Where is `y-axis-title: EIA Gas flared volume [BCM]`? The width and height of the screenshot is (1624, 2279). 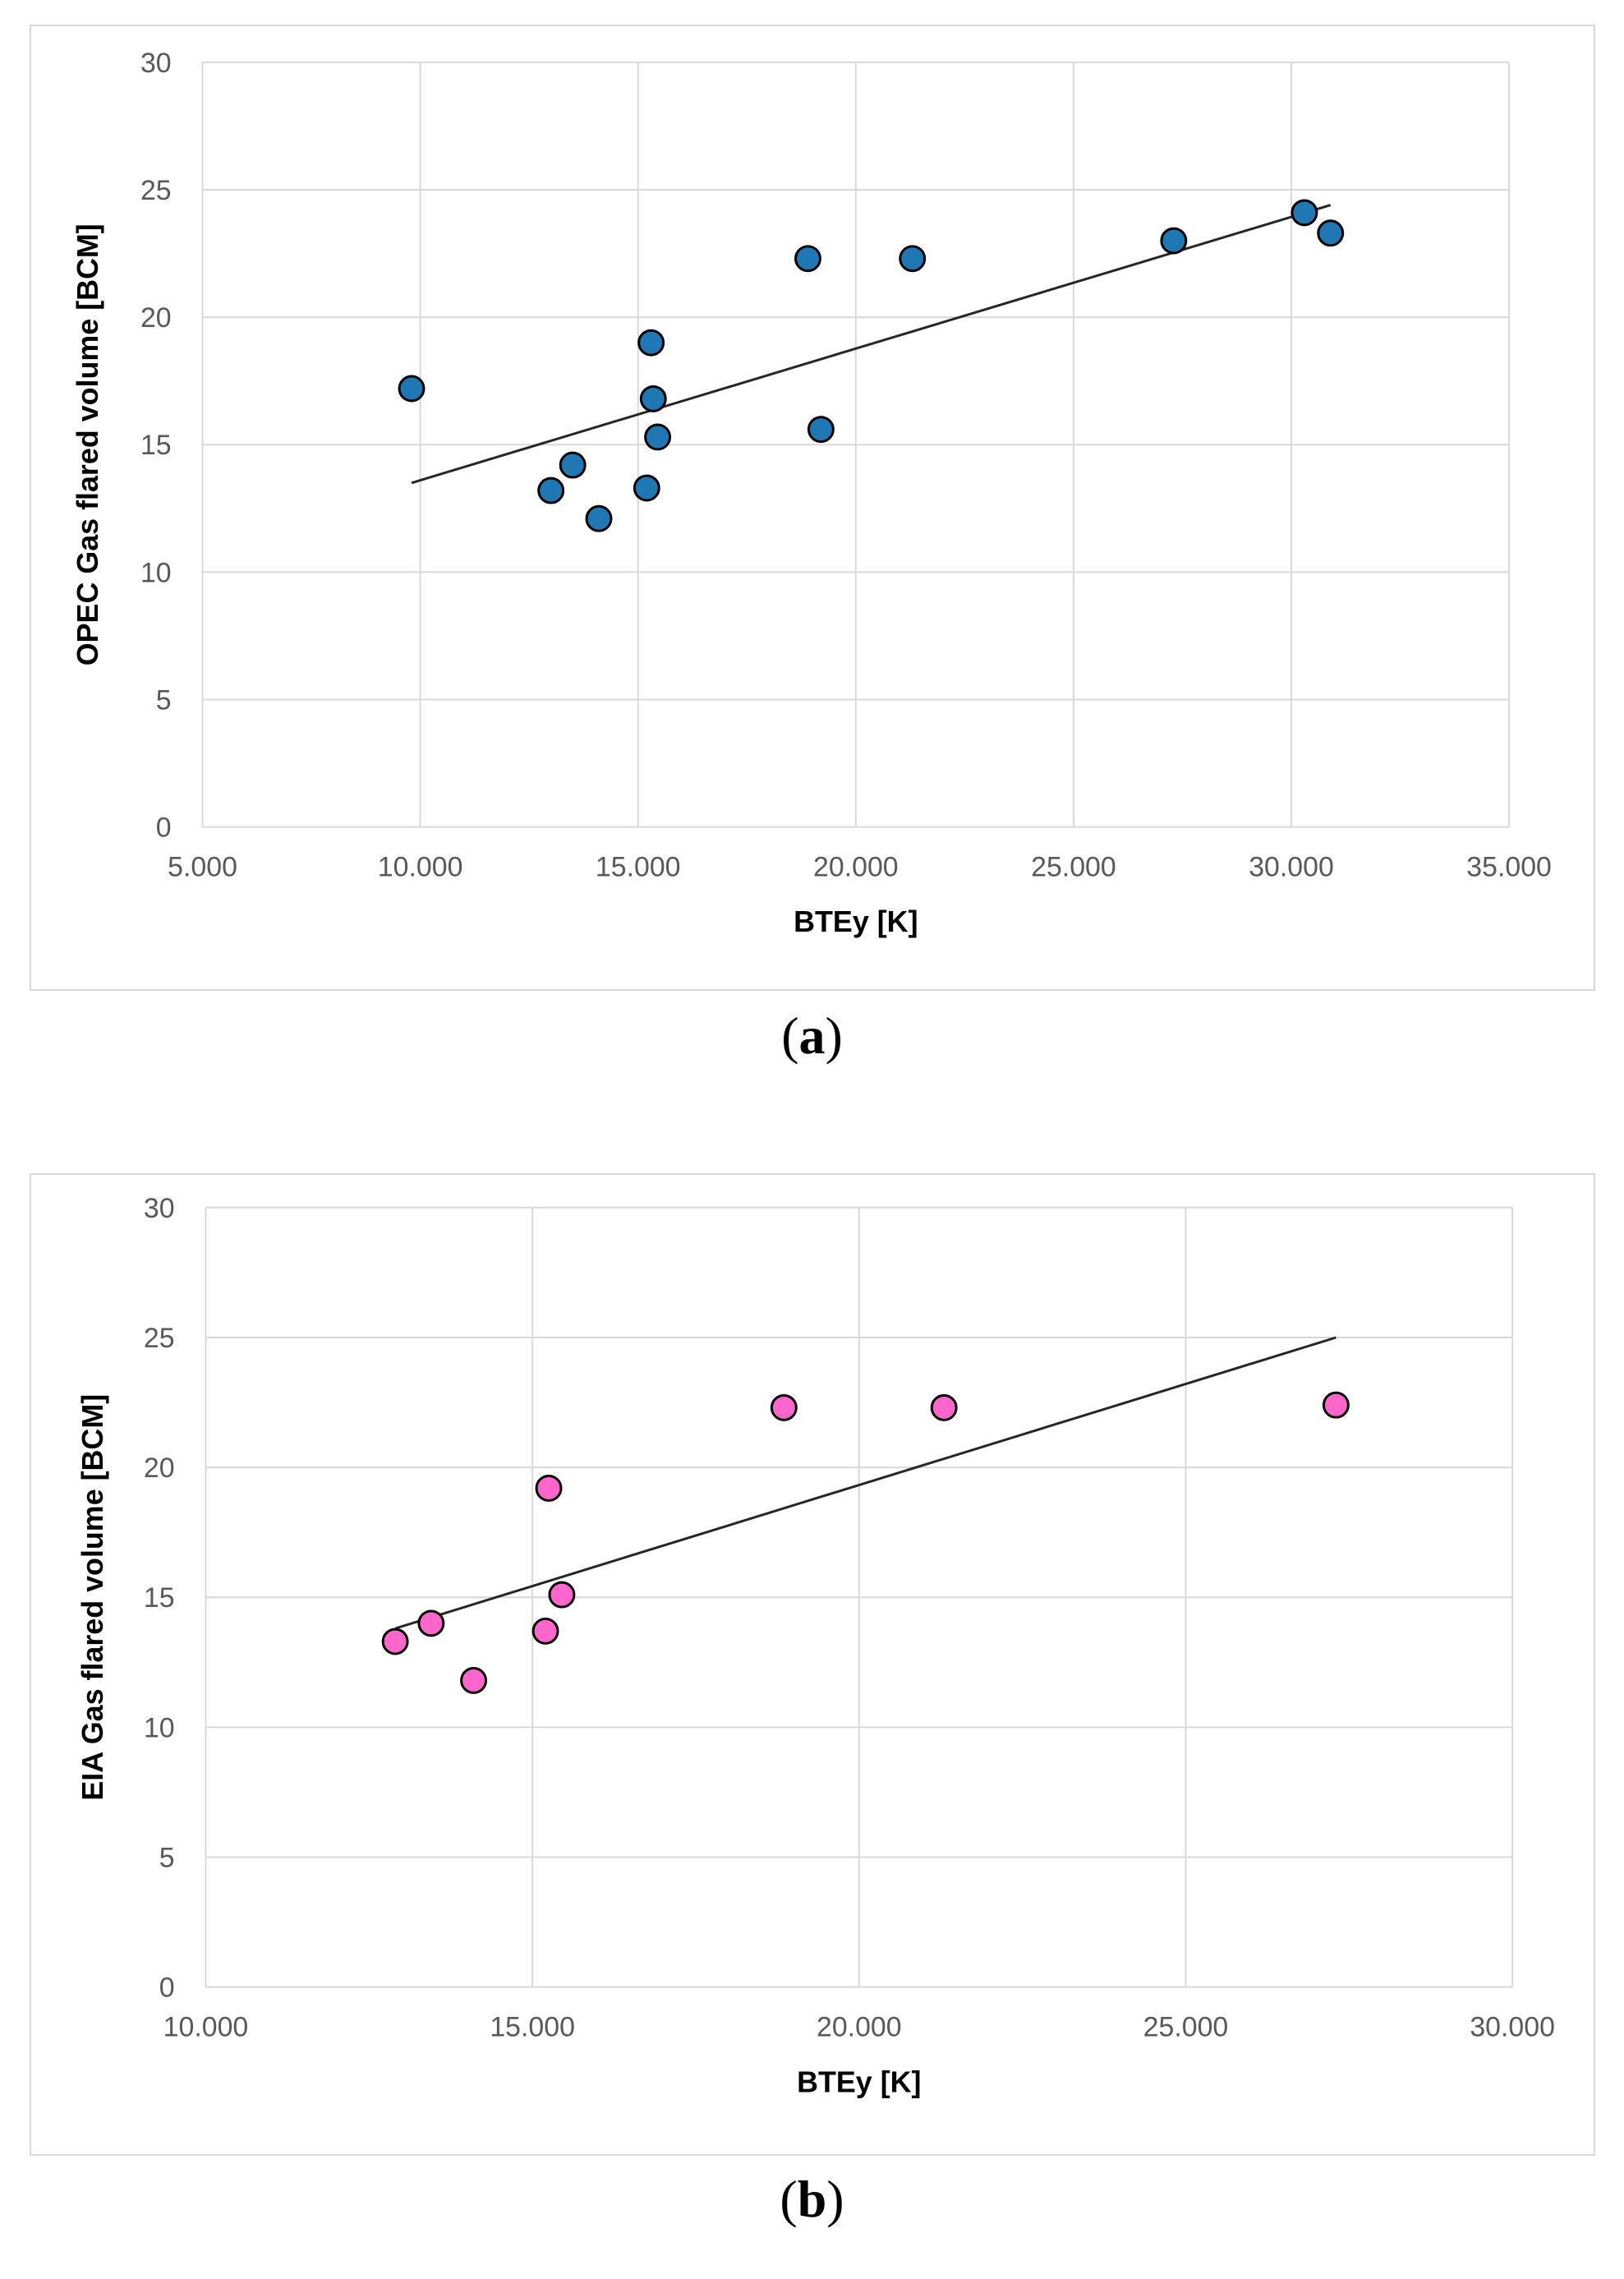 y-axis-title: EIA Gas flared volume [BCM] is located at coordinates (92, 1597).